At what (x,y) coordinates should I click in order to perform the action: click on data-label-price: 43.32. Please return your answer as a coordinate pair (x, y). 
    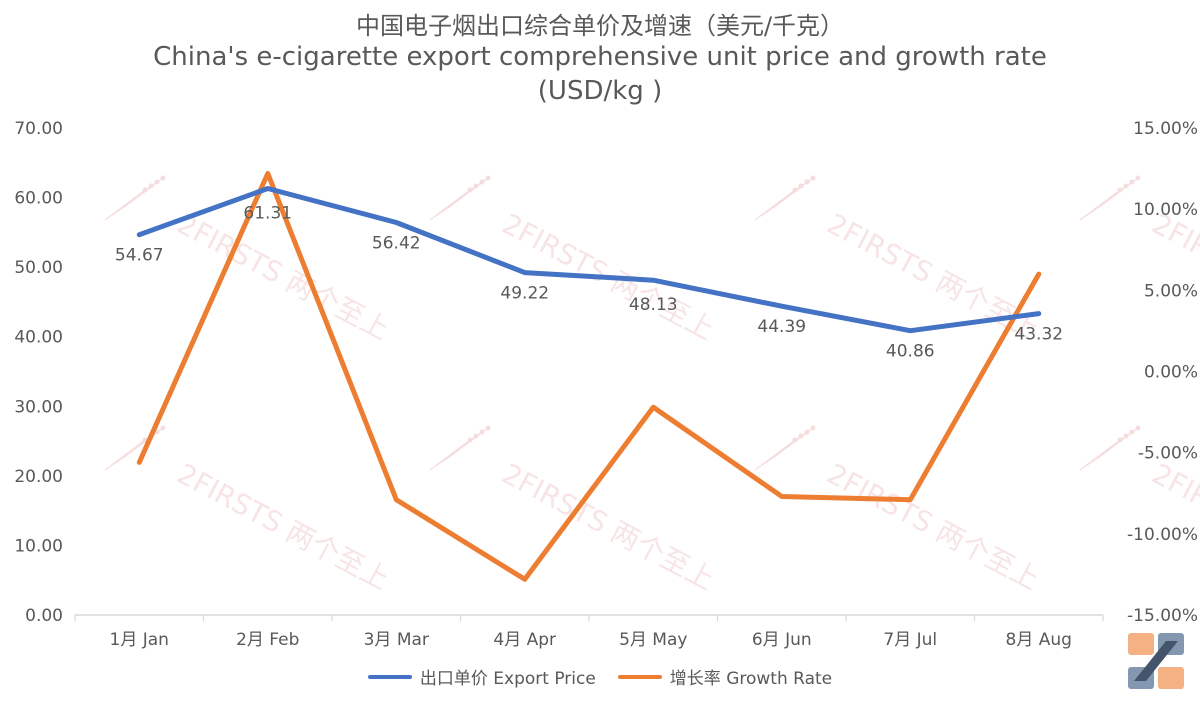
    Looking at the image, I should click on (1038, 335).